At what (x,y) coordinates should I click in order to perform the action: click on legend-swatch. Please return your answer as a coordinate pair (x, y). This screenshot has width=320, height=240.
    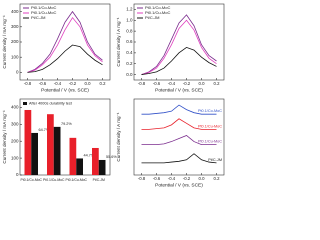
    Looking at the image, I should click on (25, 103).